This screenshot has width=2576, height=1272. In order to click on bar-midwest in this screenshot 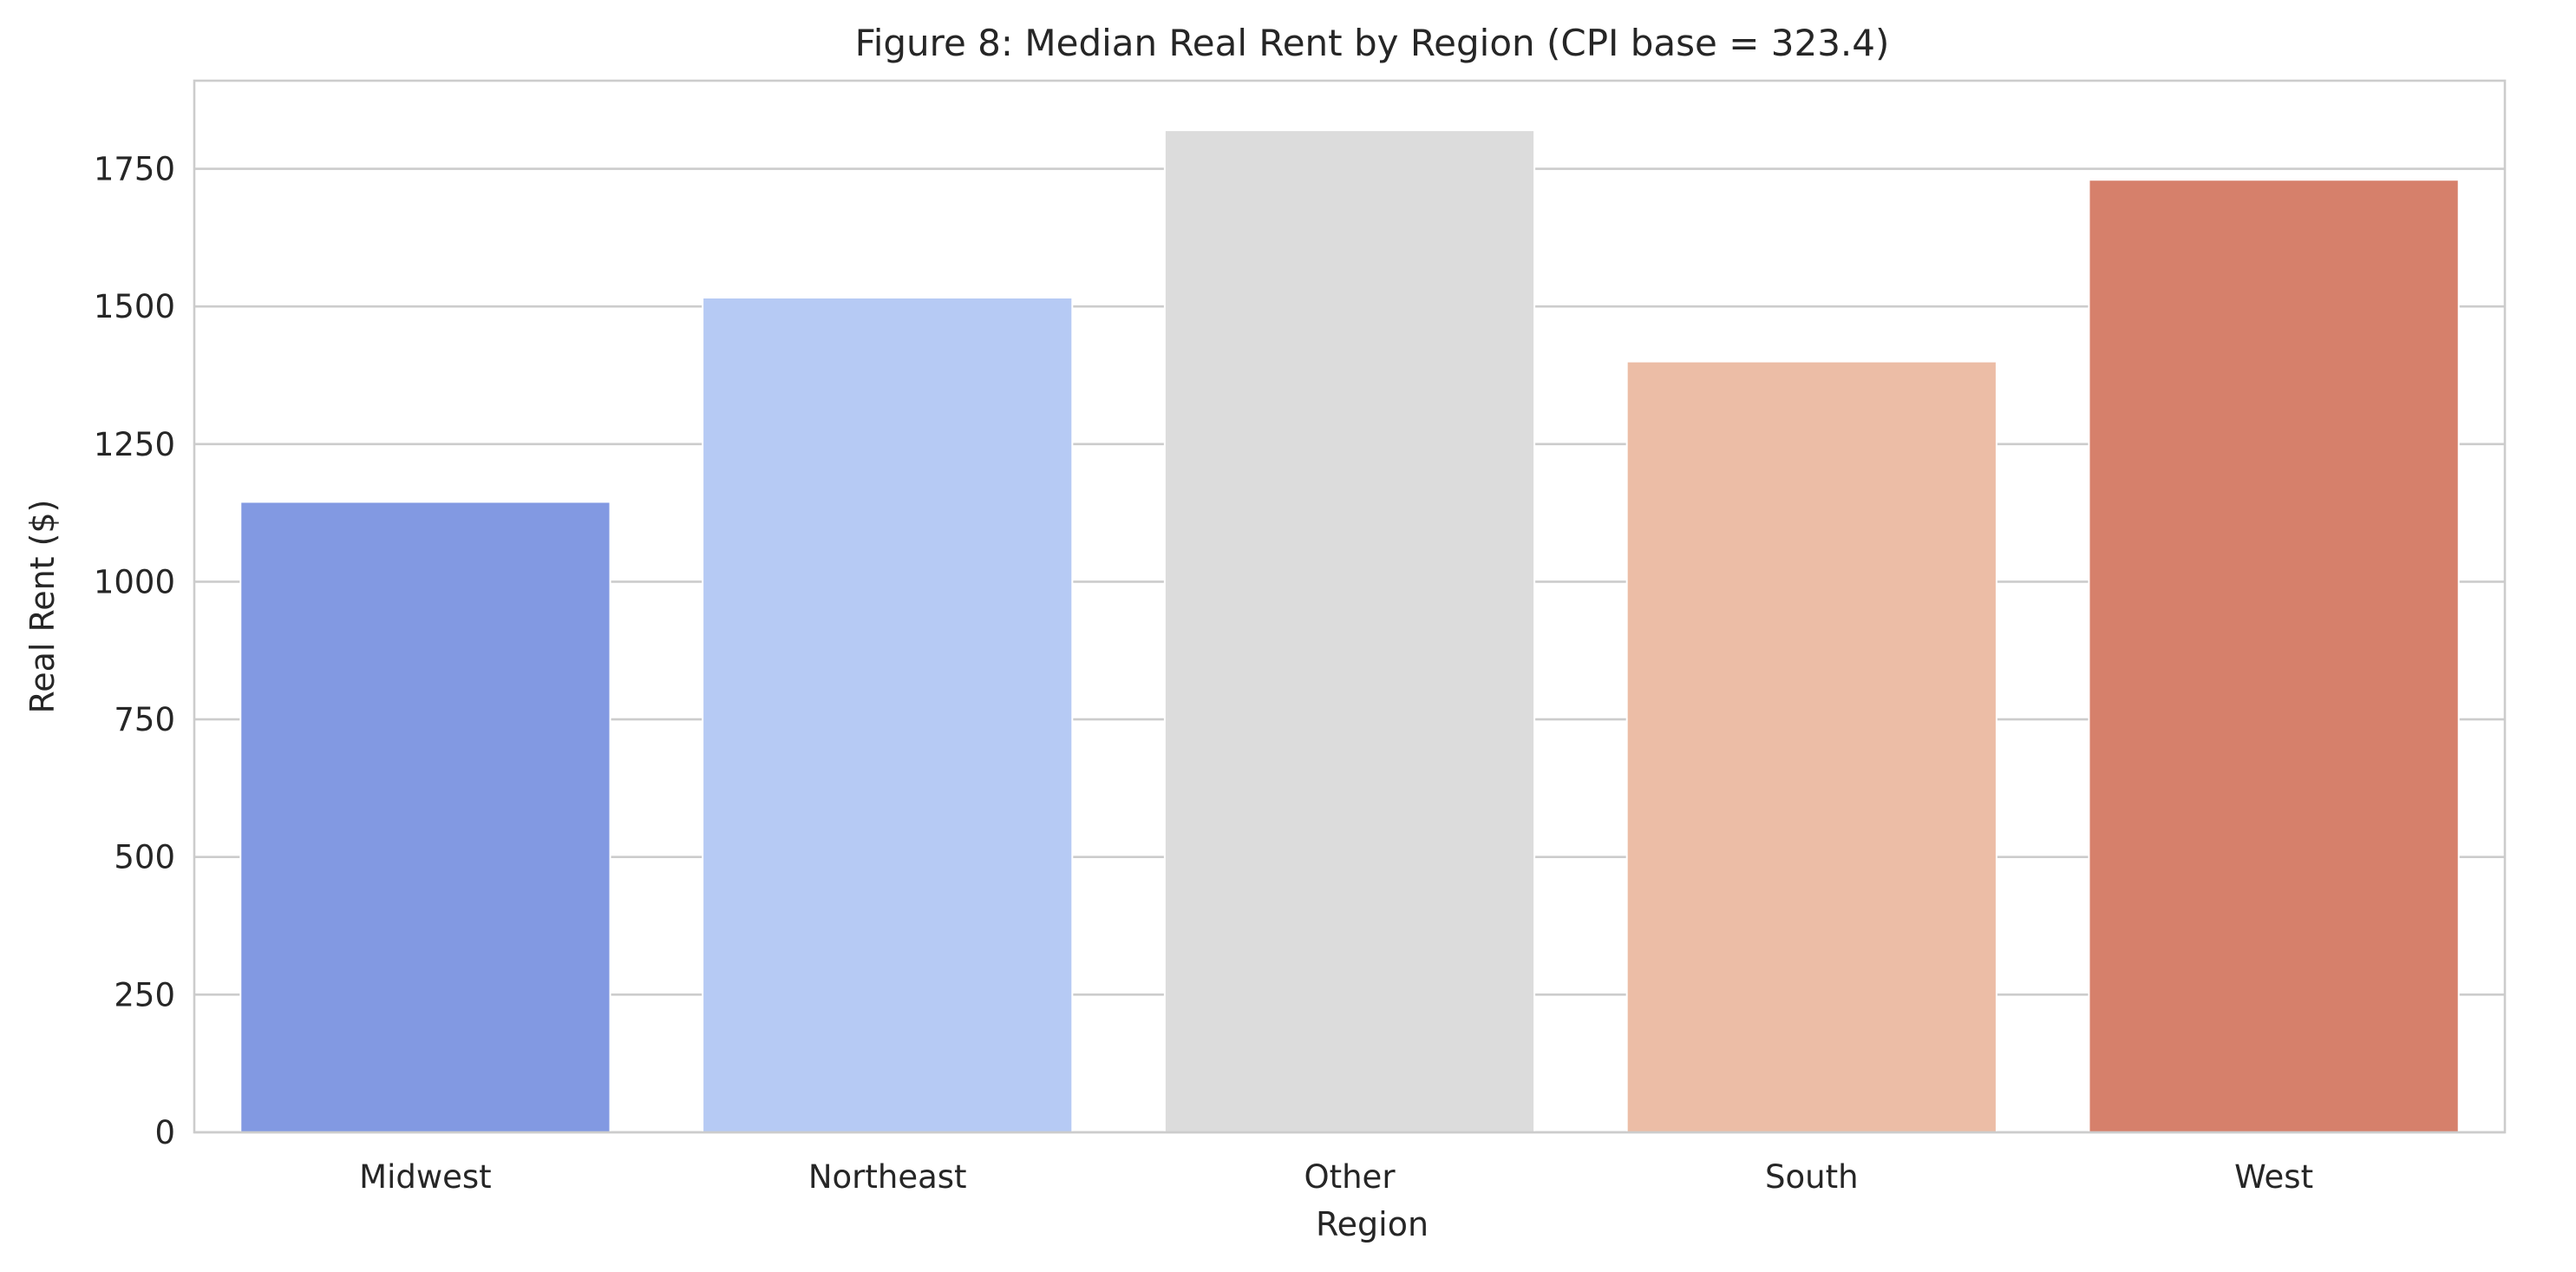, I will do `click(425, 817)`.